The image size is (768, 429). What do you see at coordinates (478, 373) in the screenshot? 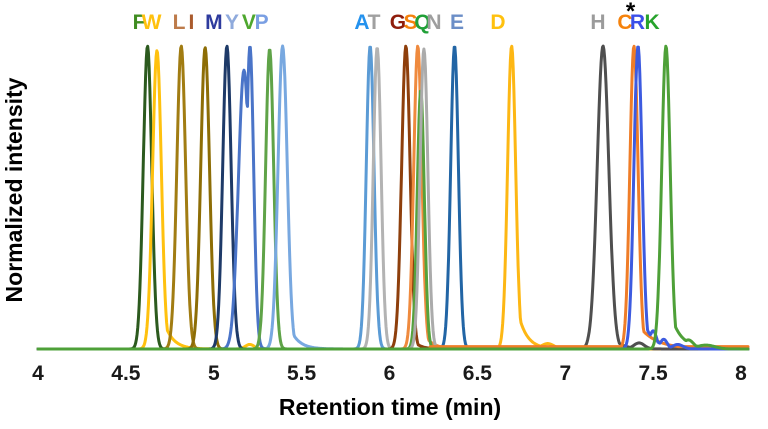
I see `x-tick-6.5: 6.5` at bounding box center [478, 373].